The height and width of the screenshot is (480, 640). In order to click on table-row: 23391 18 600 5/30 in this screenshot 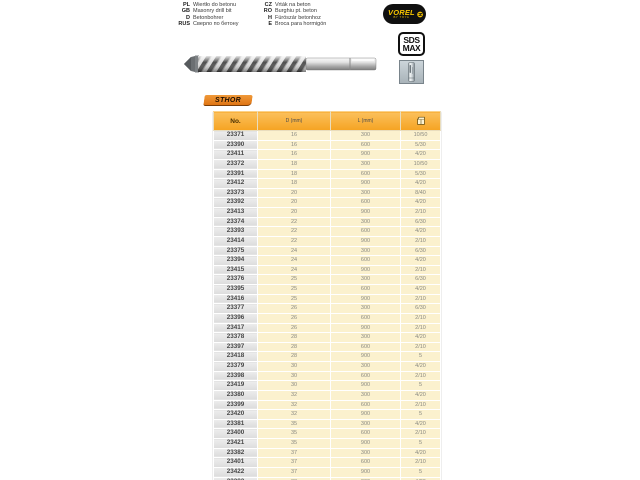, I will do `click(327, 174)`.